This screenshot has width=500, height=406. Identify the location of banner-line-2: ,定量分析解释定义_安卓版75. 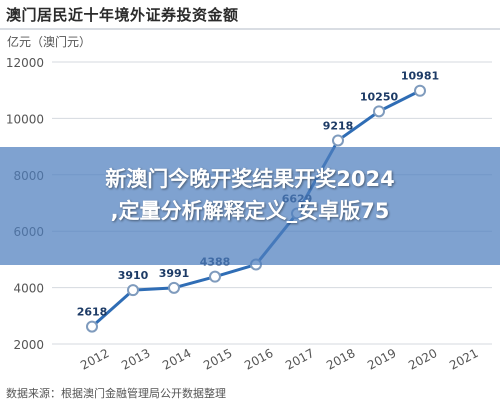
(250, 211).